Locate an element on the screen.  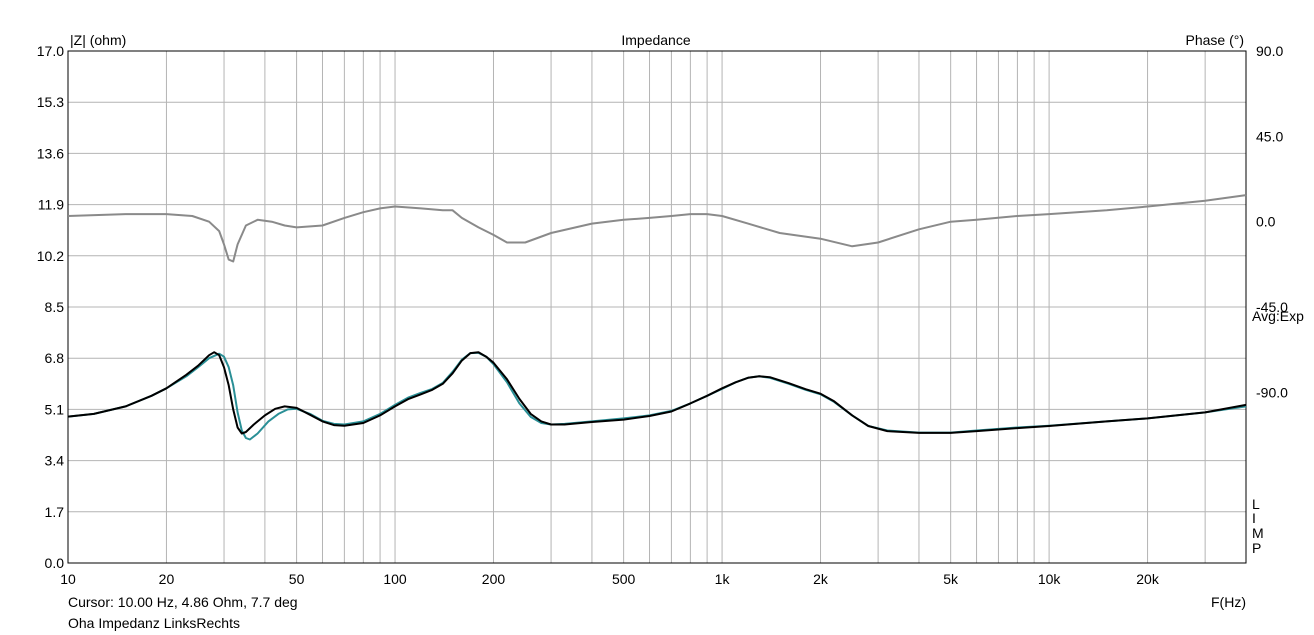
x-tick-label: 10 is located at coordinates (68, 579).